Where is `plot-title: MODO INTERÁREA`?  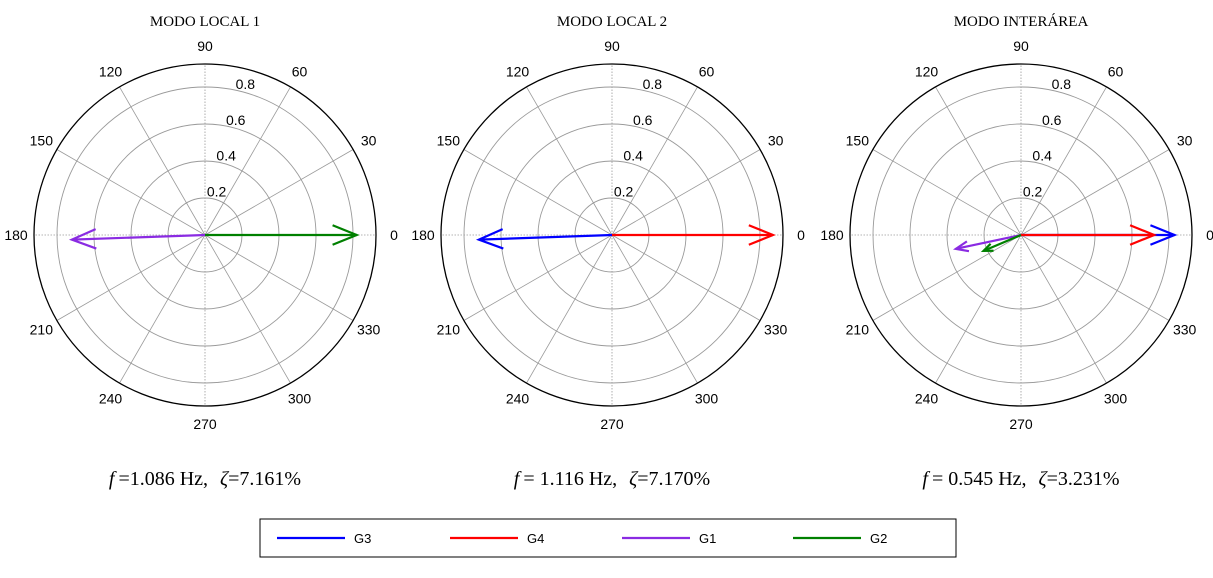 plot-title: MODO INTERÁREA is located at coordinates (1021, 21).